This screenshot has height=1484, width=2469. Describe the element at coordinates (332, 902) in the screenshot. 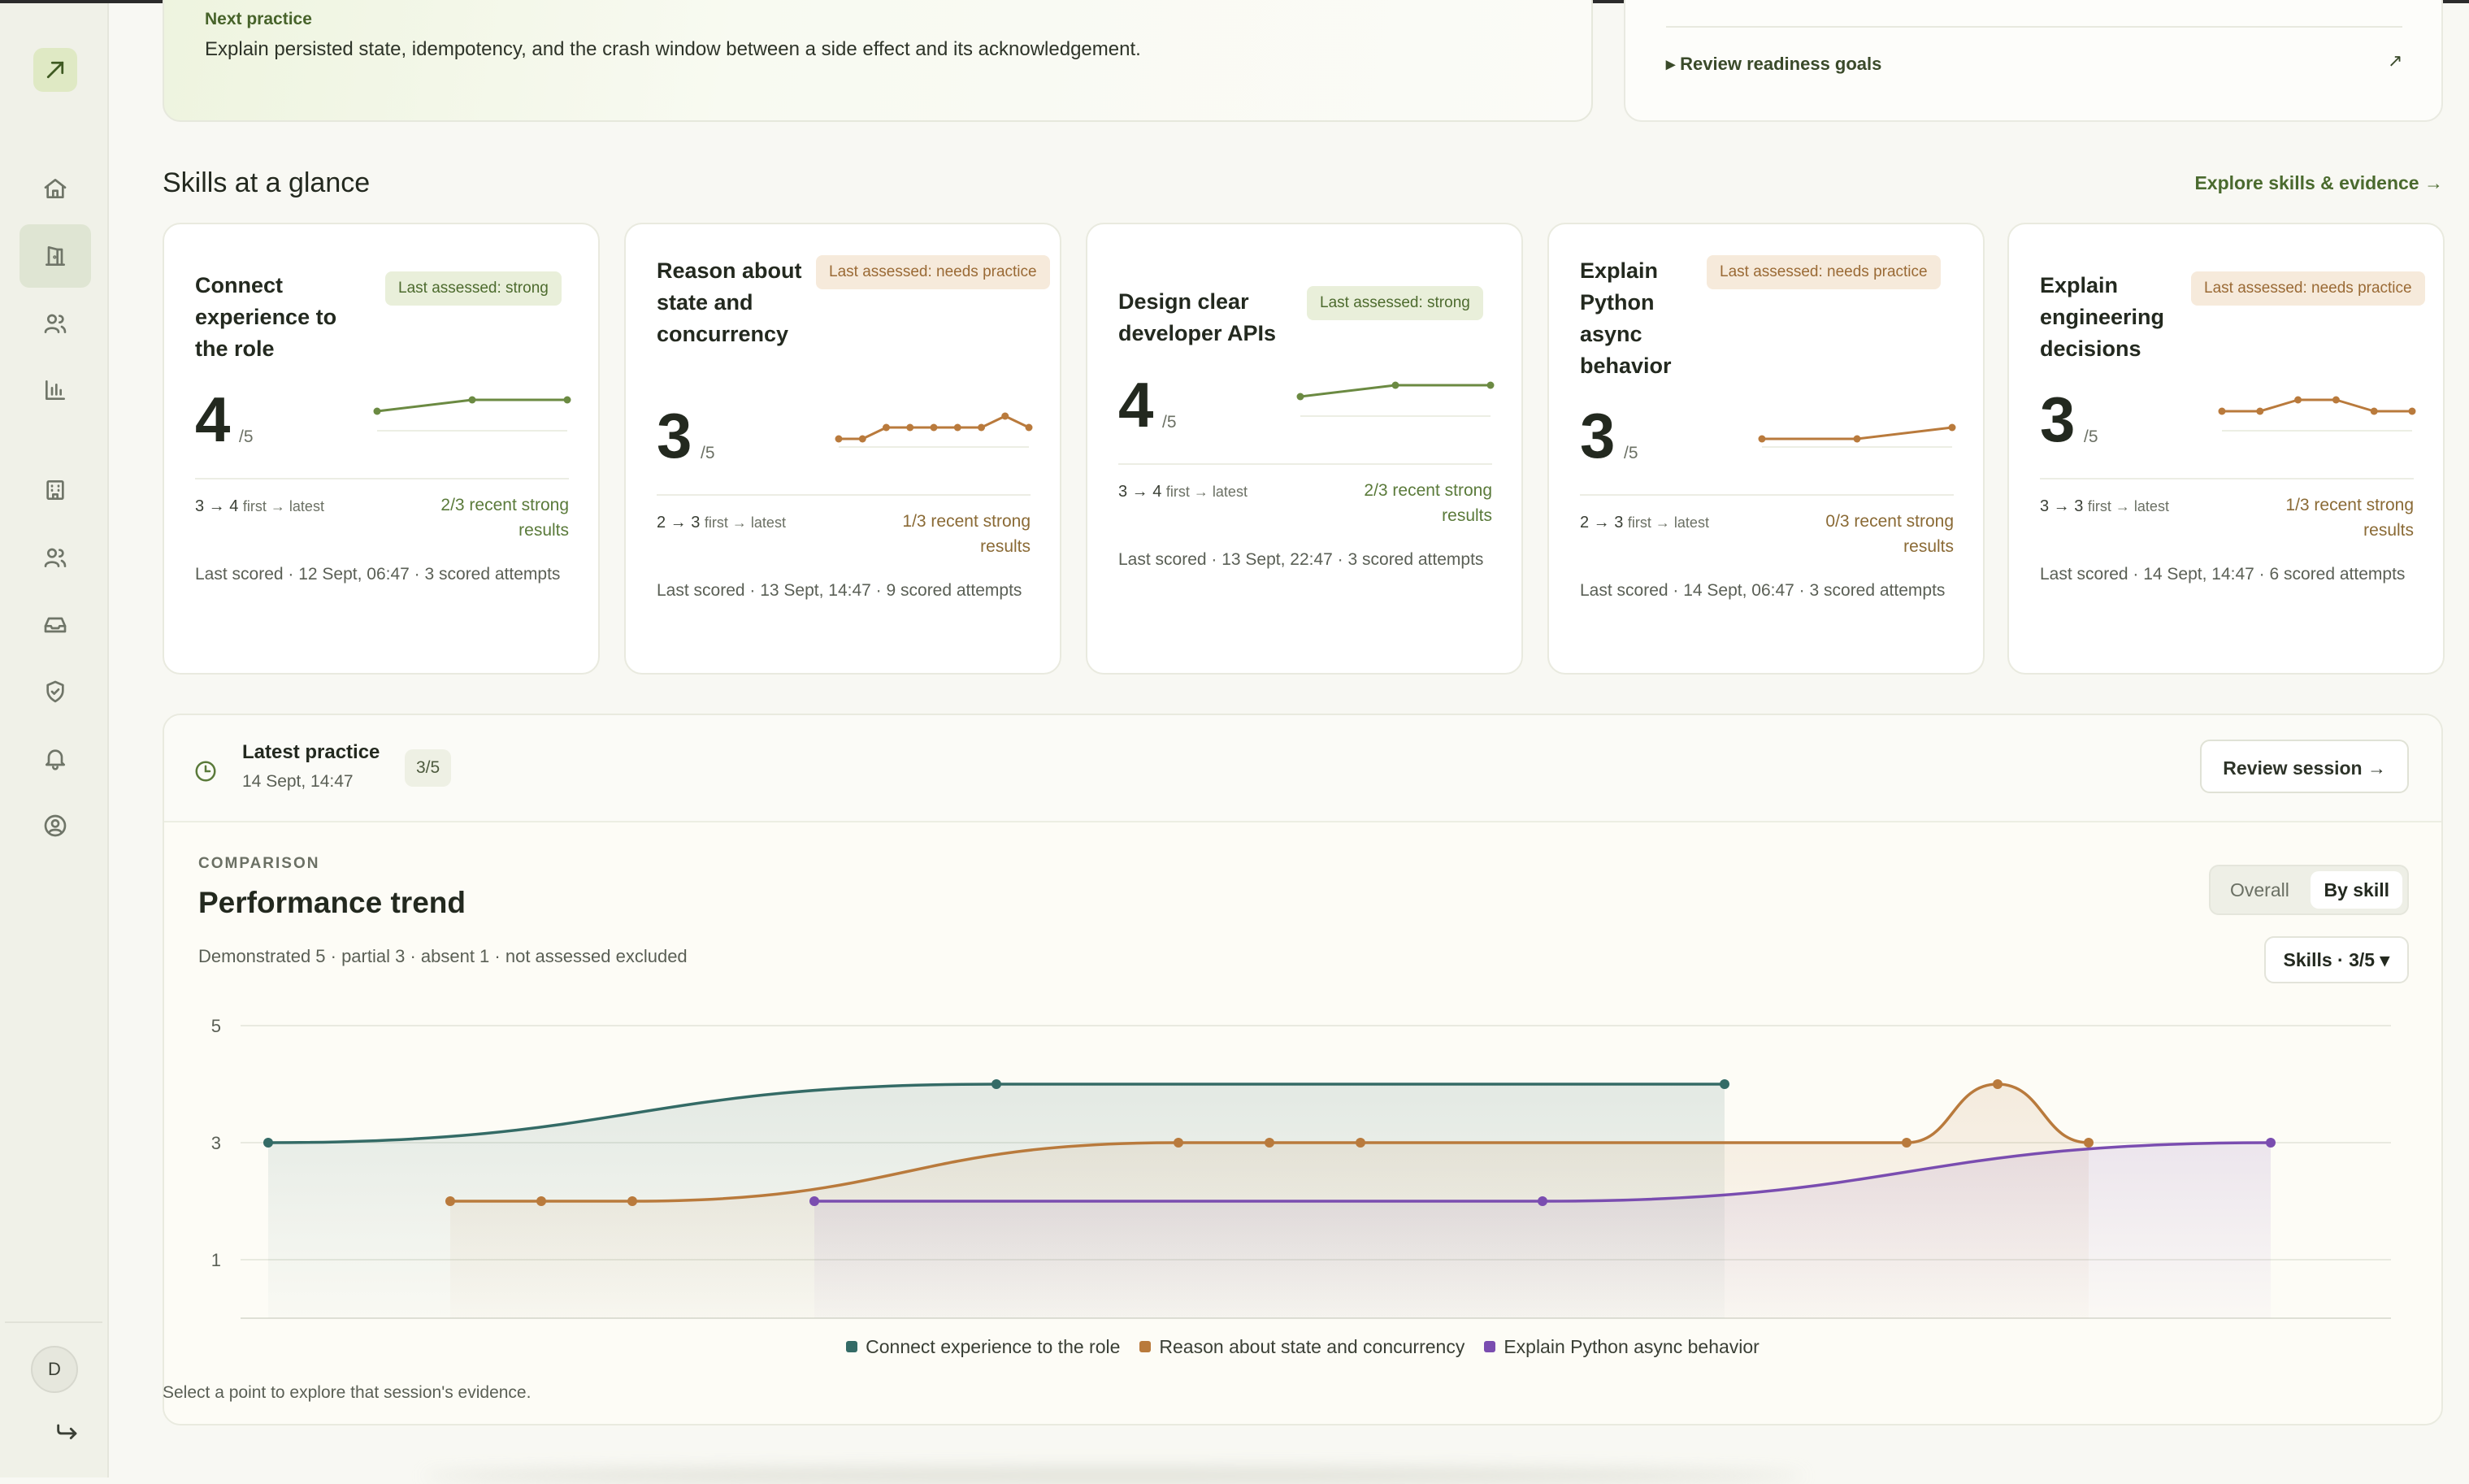

I see `performance-trend-title: Performance trend` at that location.